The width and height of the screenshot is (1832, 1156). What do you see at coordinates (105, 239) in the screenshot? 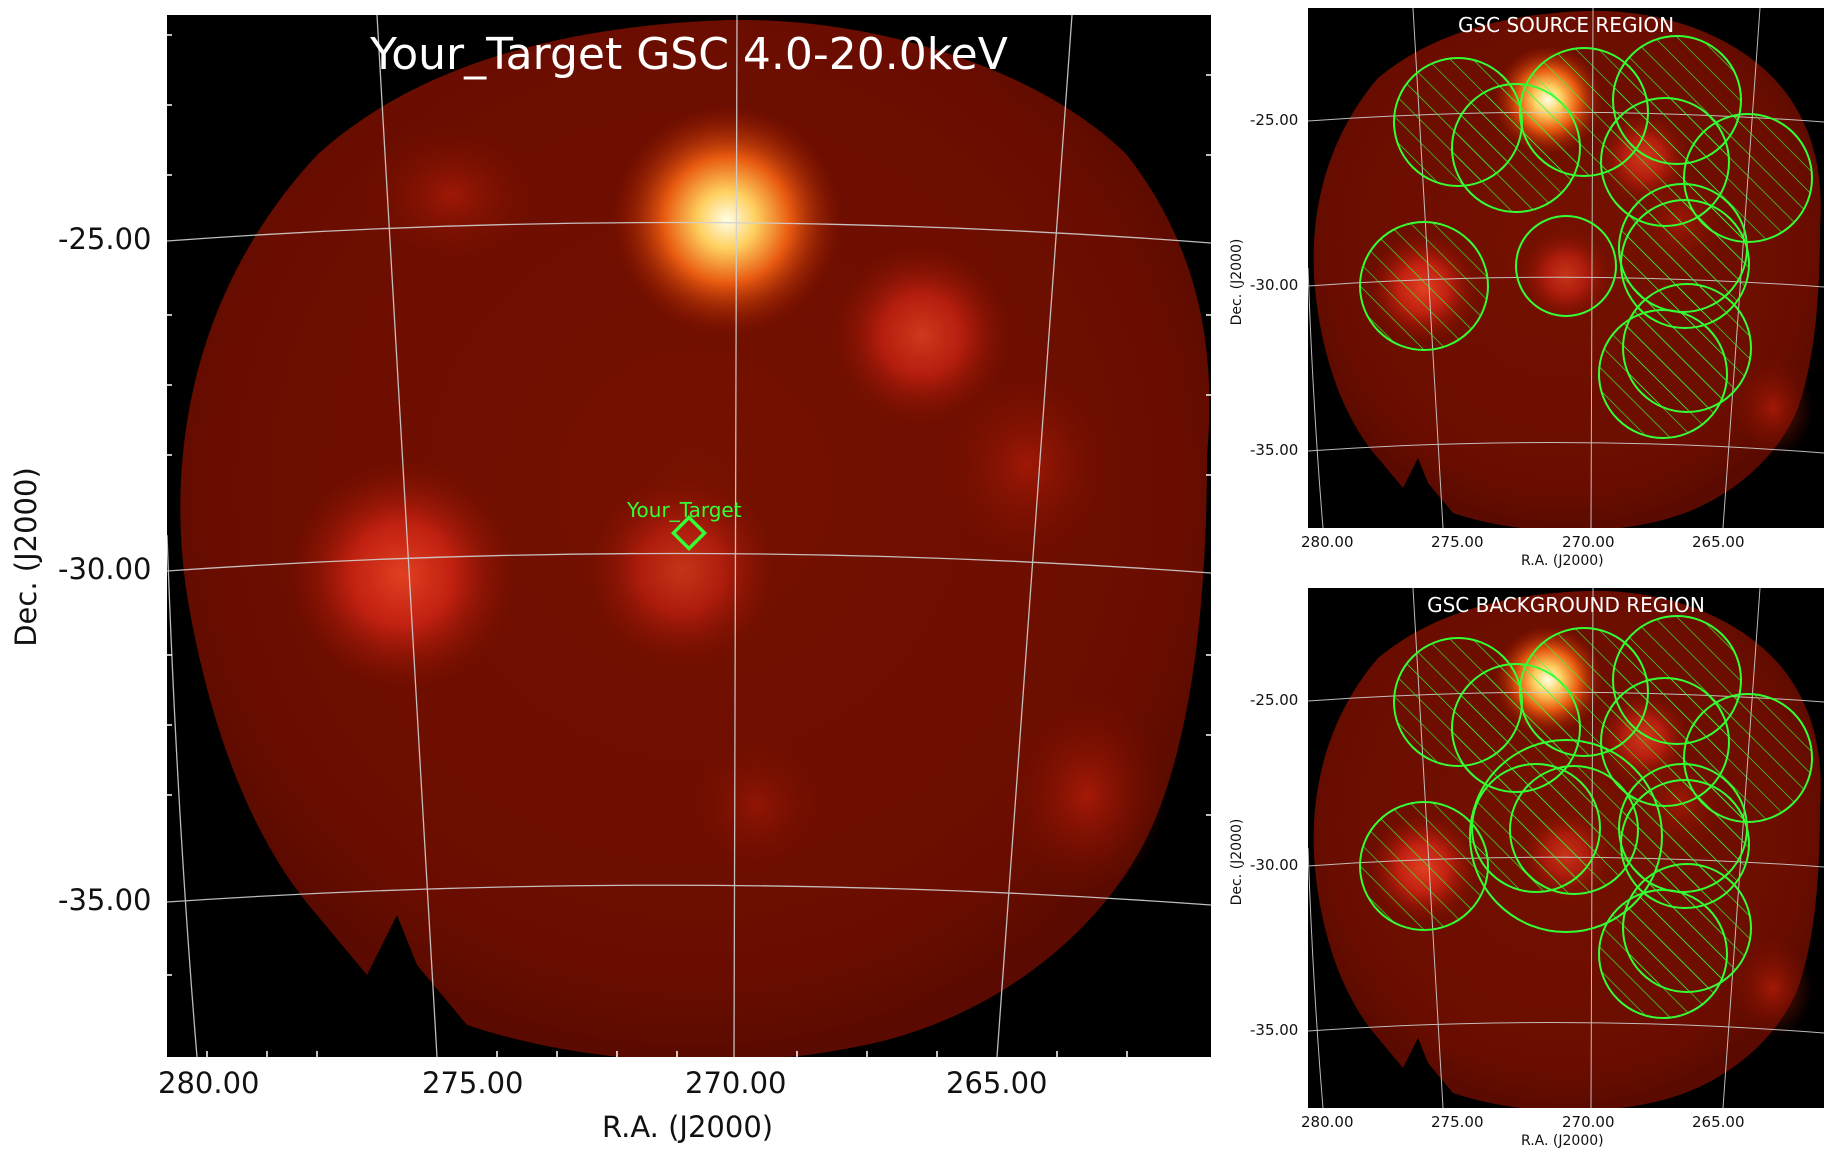
I see `main-y-tick-1: -25.00` at bounding box center [105, 239].